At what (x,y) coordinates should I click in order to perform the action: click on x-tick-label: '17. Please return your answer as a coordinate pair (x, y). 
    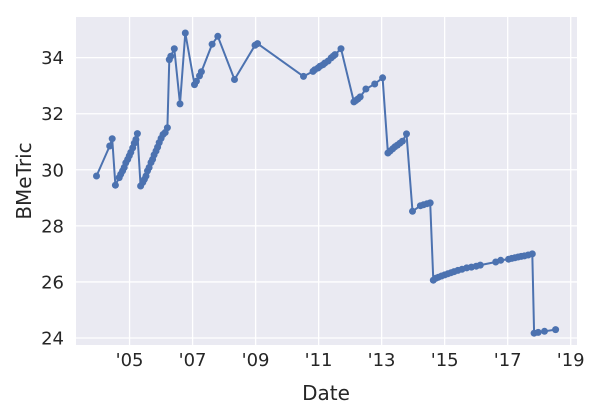
    Looking at the image, I should click on (508, 360).